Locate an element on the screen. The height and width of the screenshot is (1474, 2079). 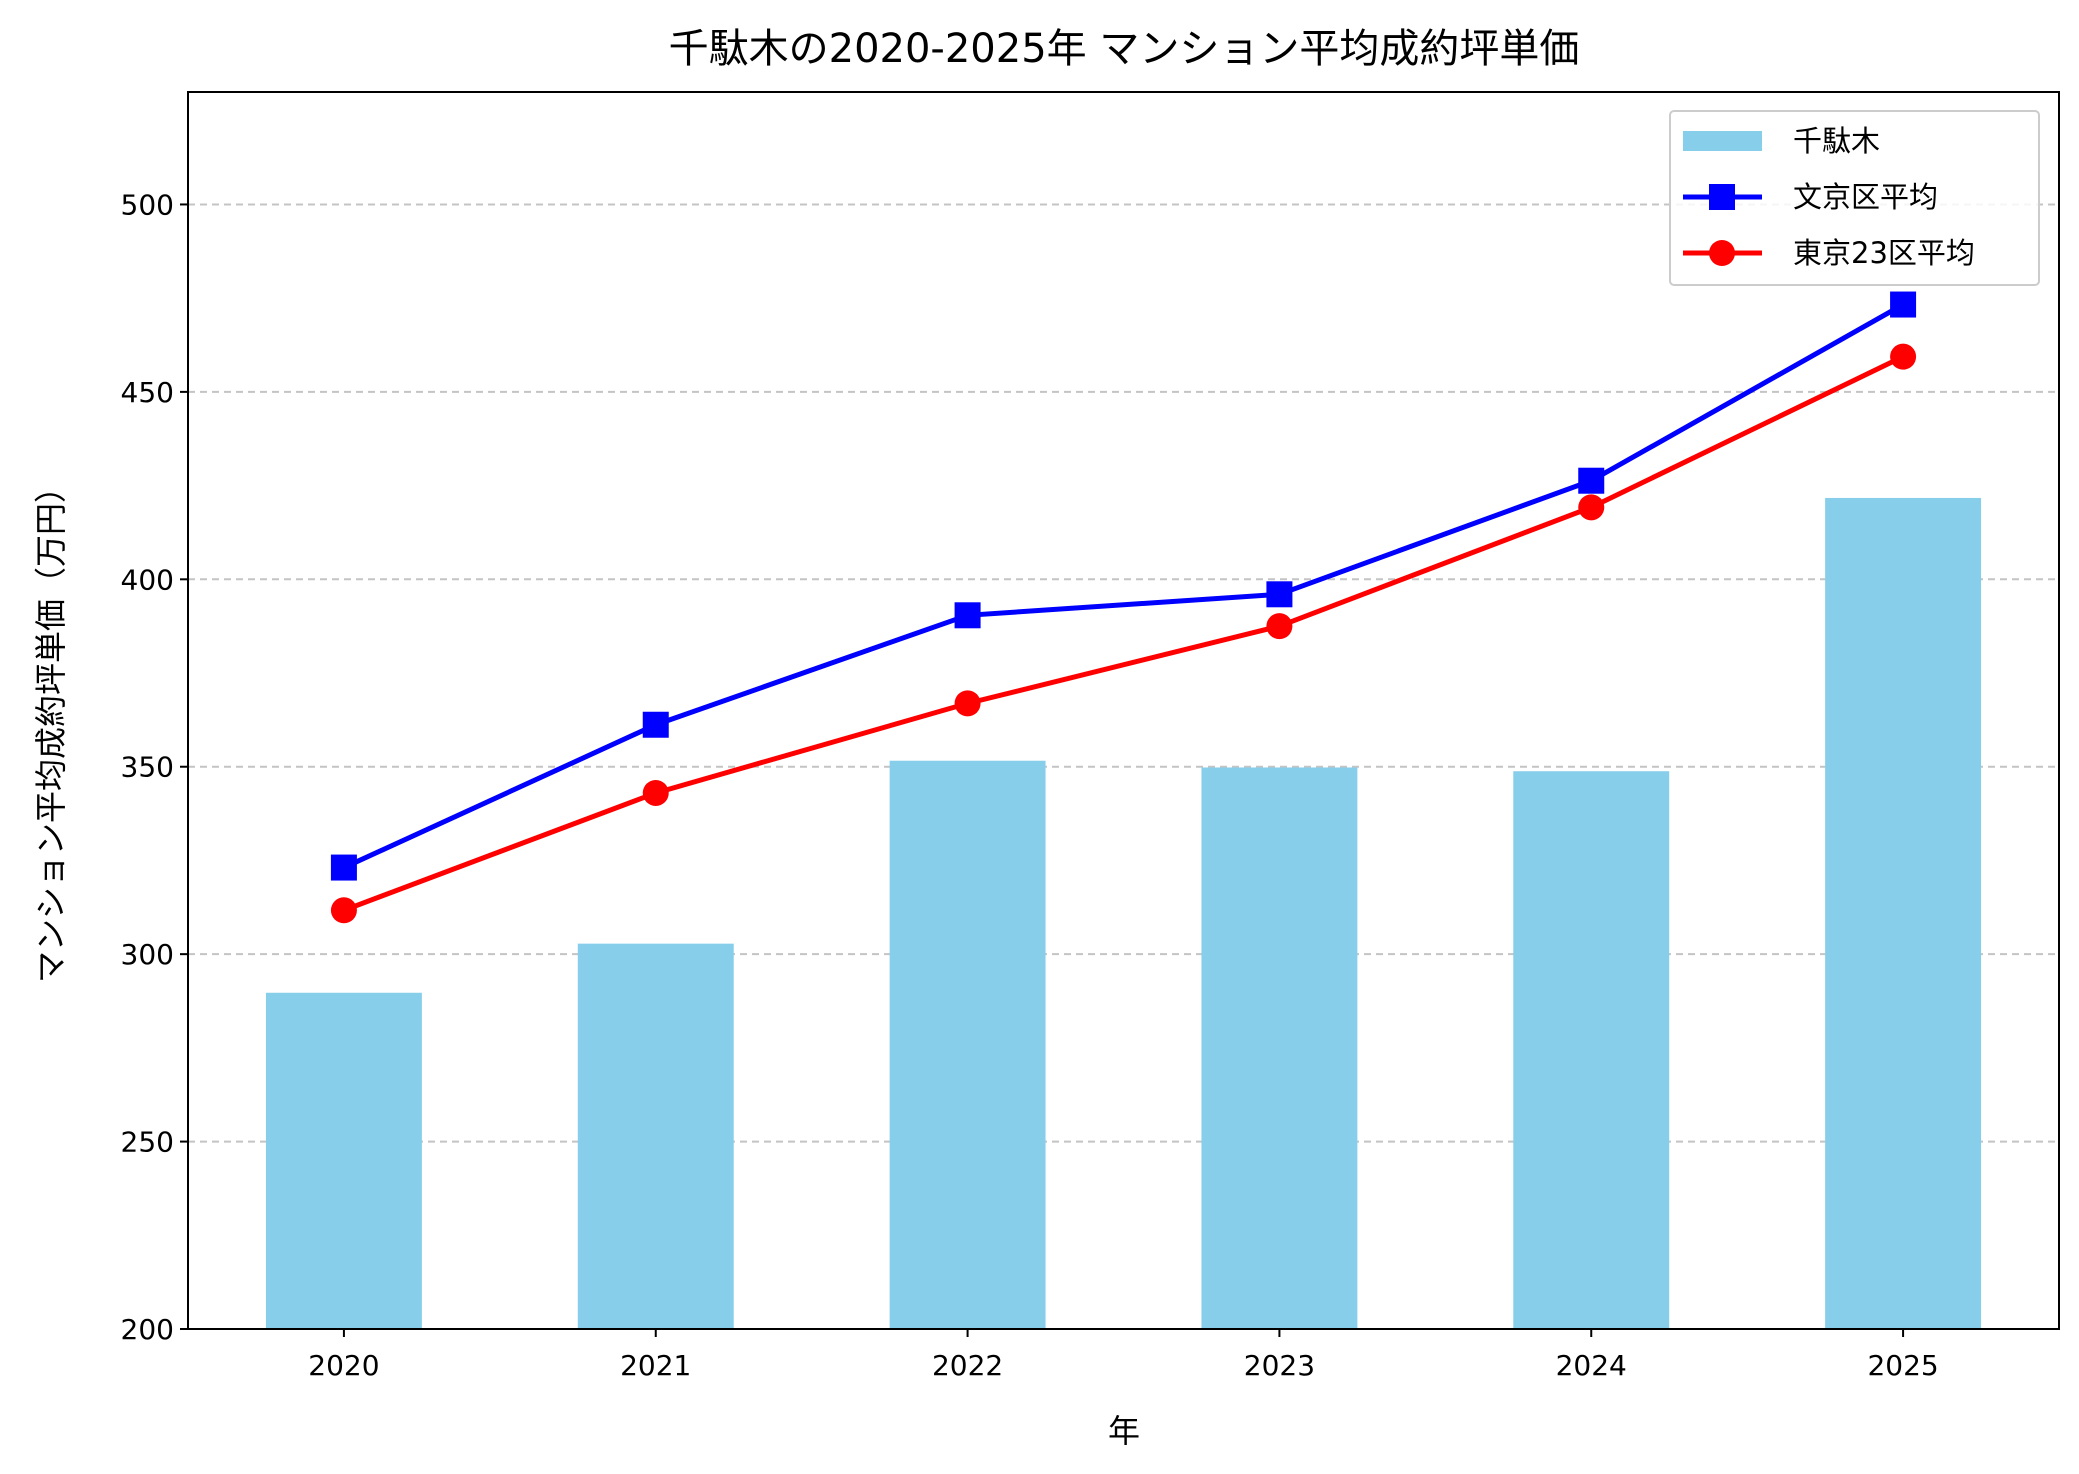
x-tick-label: 2024 is located at coordinates (1591, 1365).